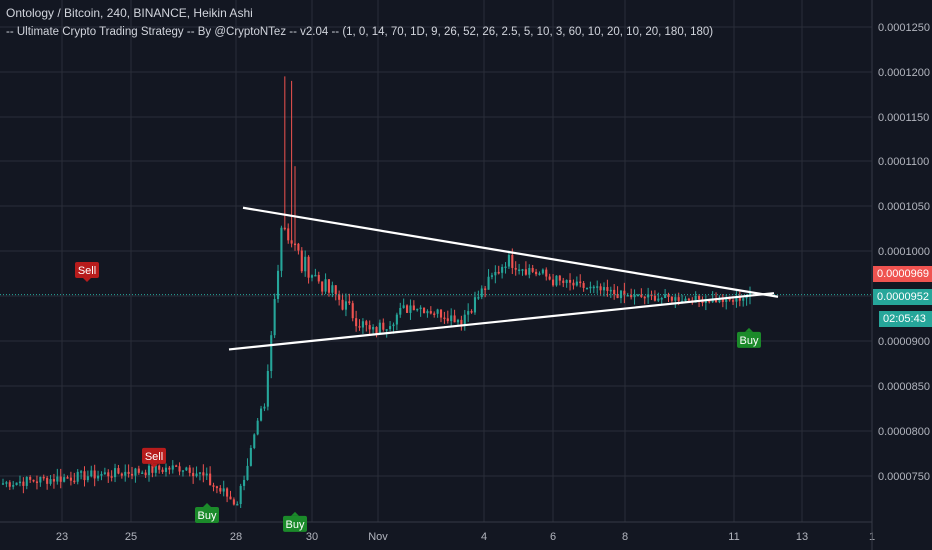 The height and width of the screenshot is (550, 932). Describe the element at coordinates (510, 252) in the screenshot. I see `upper-trendline` at that location.